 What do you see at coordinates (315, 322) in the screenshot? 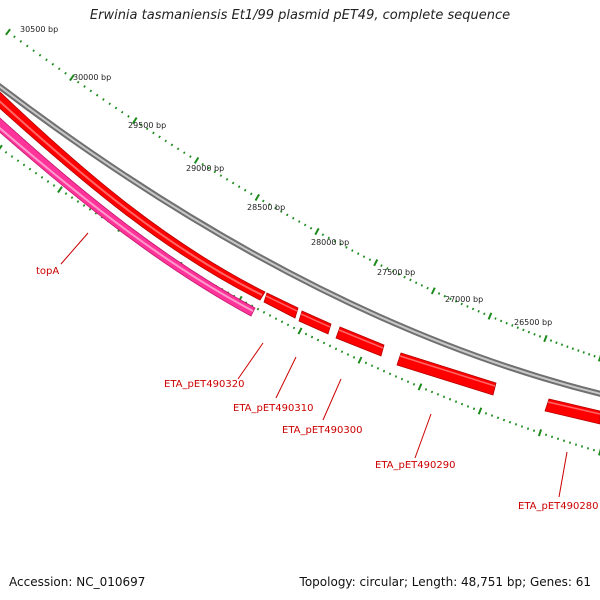
I see `gene-eta-pet490300` at bounding box center [315, 322].